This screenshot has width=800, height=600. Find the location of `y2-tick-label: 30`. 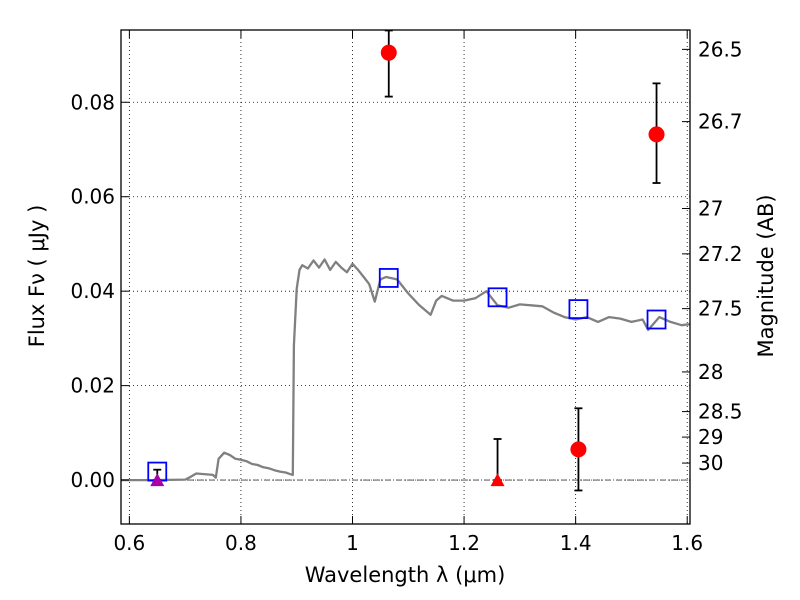

y2-tick-label: 30 is located at coordinates (710, 463).